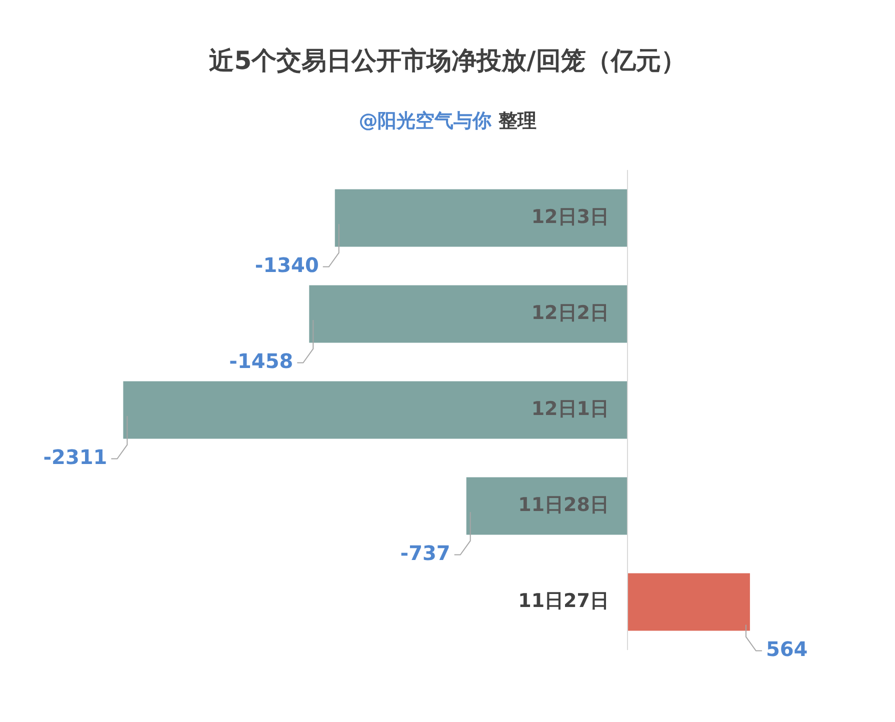  I want to click on y-tick-label: 12日1日, so click(570, 409).